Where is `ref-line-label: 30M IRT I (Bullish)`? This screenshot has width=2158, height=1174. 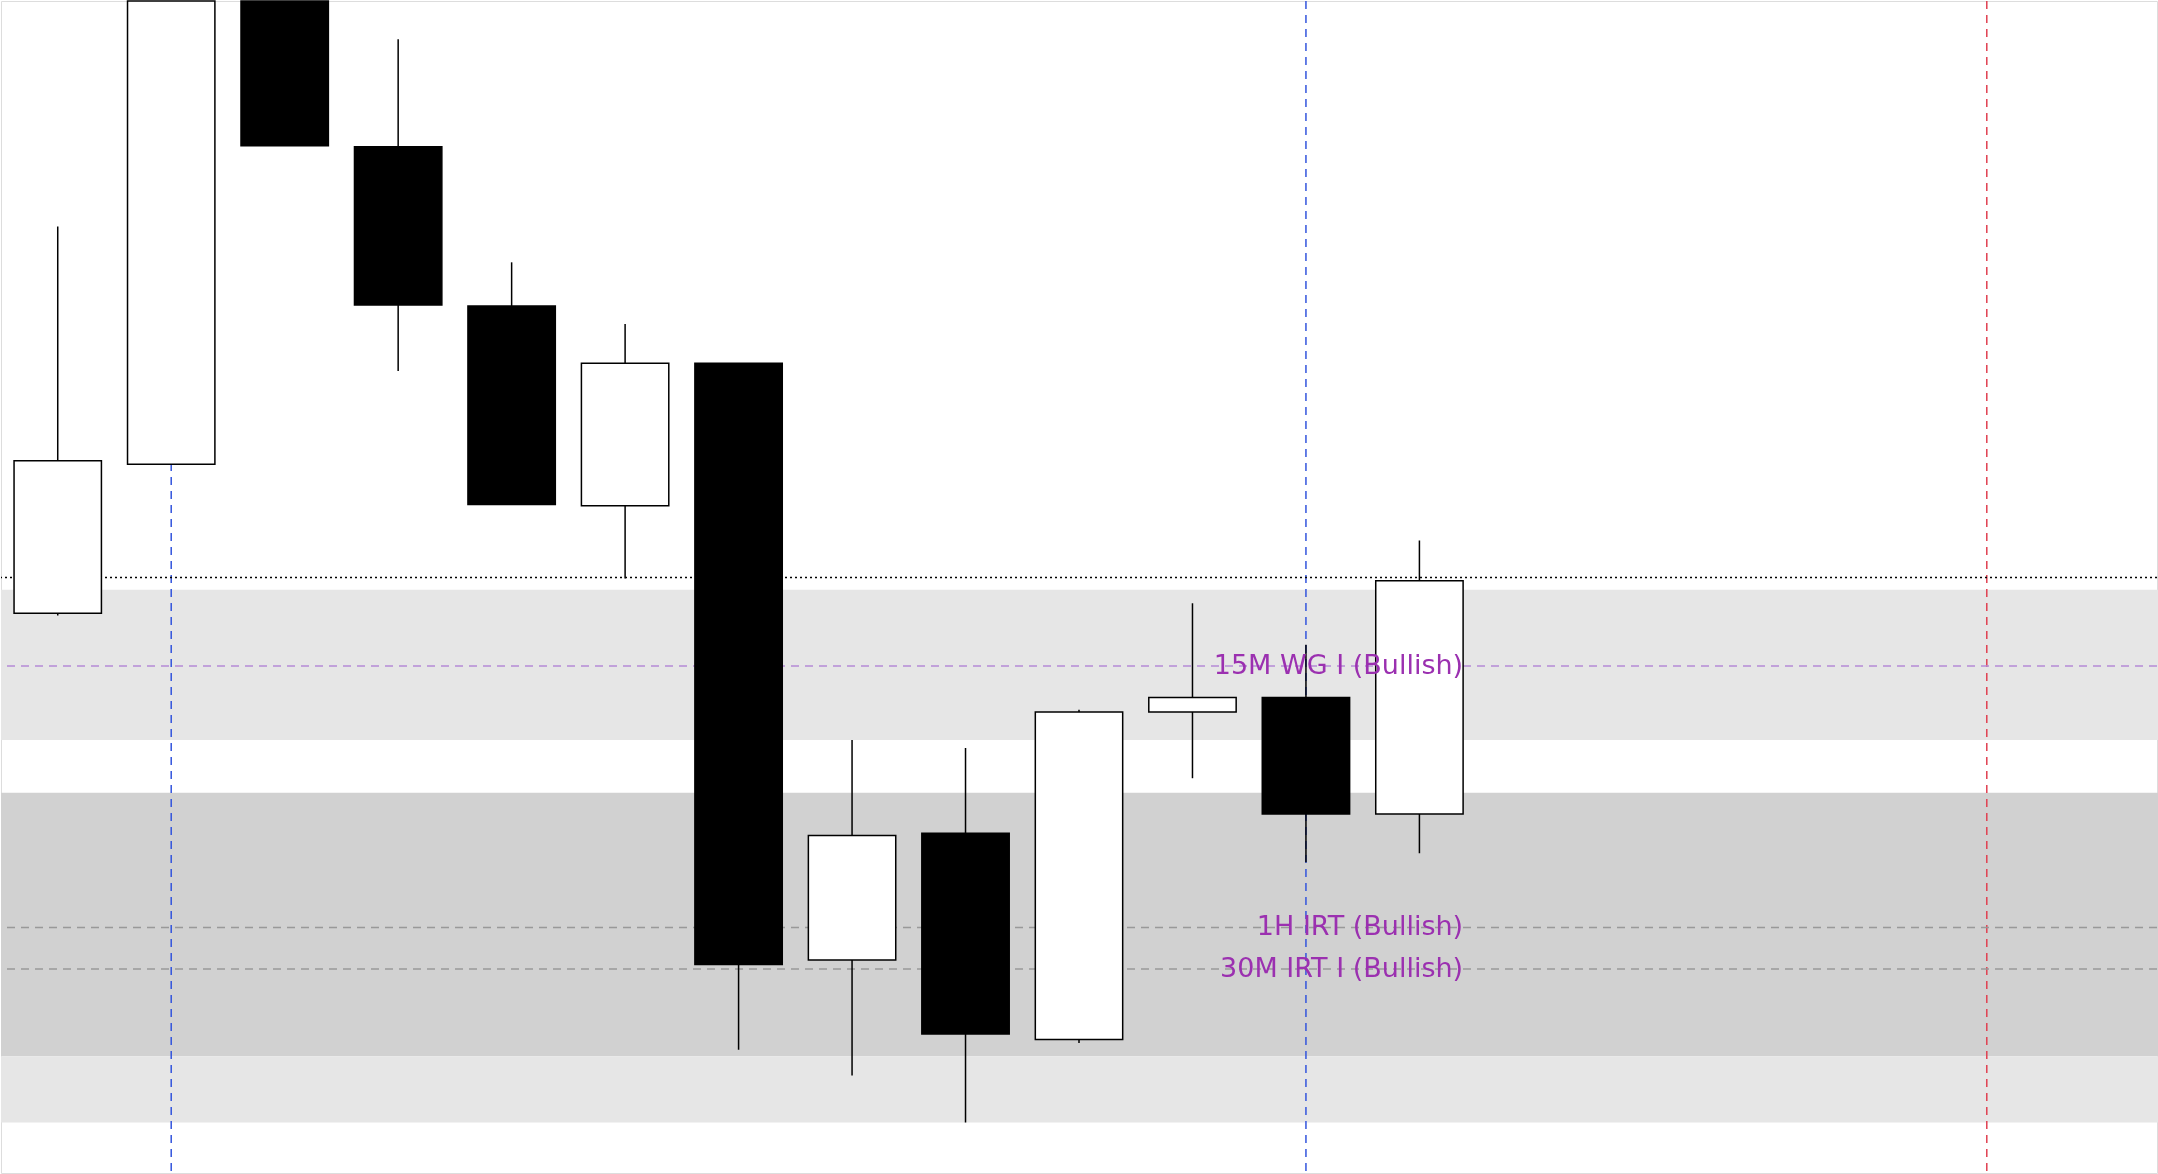 ref-line-label: 30M IRT I (Bullish) is located at coordinates (1342, 967).